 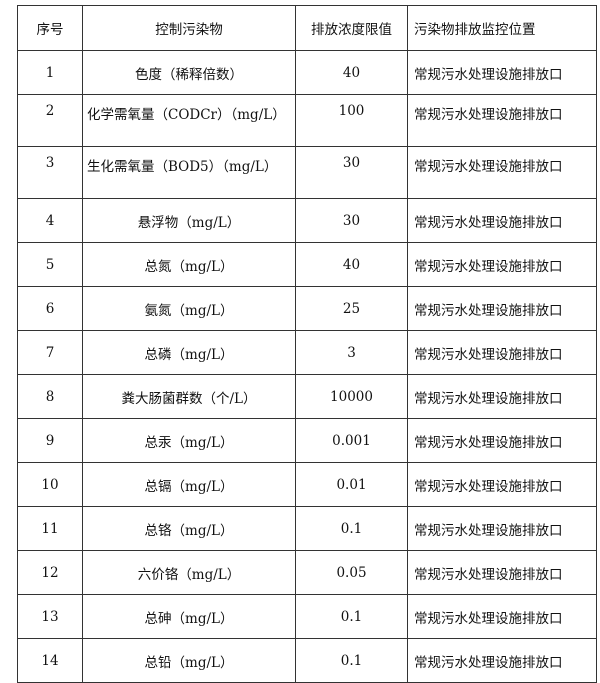 I want to click on cell-no: 11, so click(x=50, y=528).